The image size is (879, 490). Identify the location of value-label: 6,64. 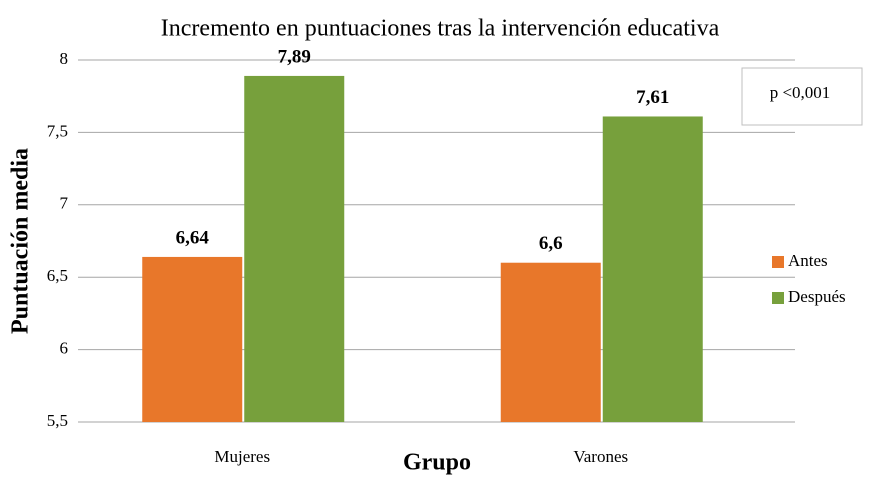
(193, 237).